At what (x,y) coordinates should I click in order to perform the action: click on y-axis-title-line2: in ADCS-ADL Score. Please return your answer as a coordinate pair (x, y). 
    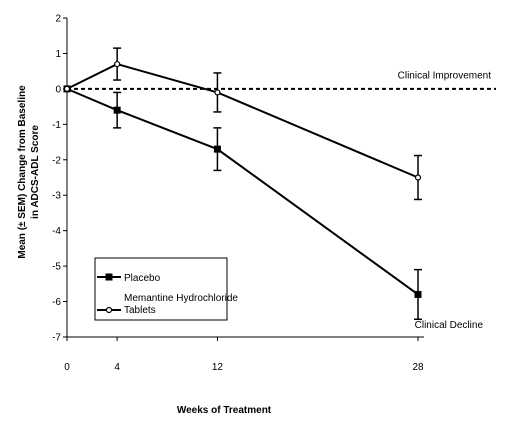
    Looking at the image, I should click on (35, 172).